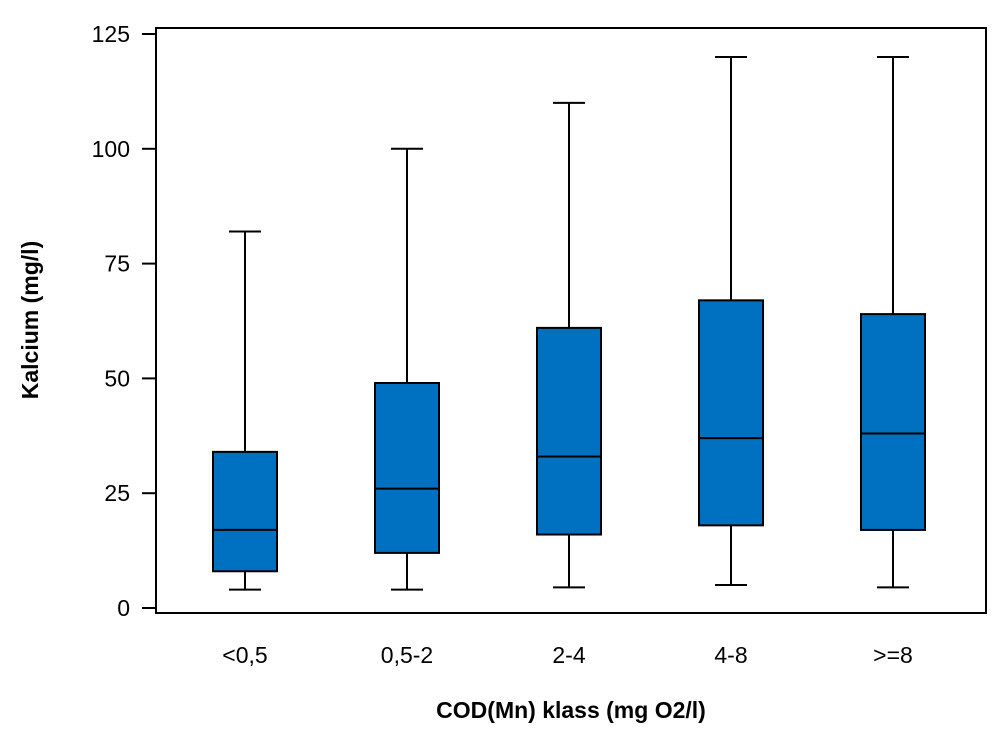 The width and height of the screenshot is (1000, 750). Describe the element at coordinates (111, 149) in the screenshot. I see `y-tick-label: 100` at that location.